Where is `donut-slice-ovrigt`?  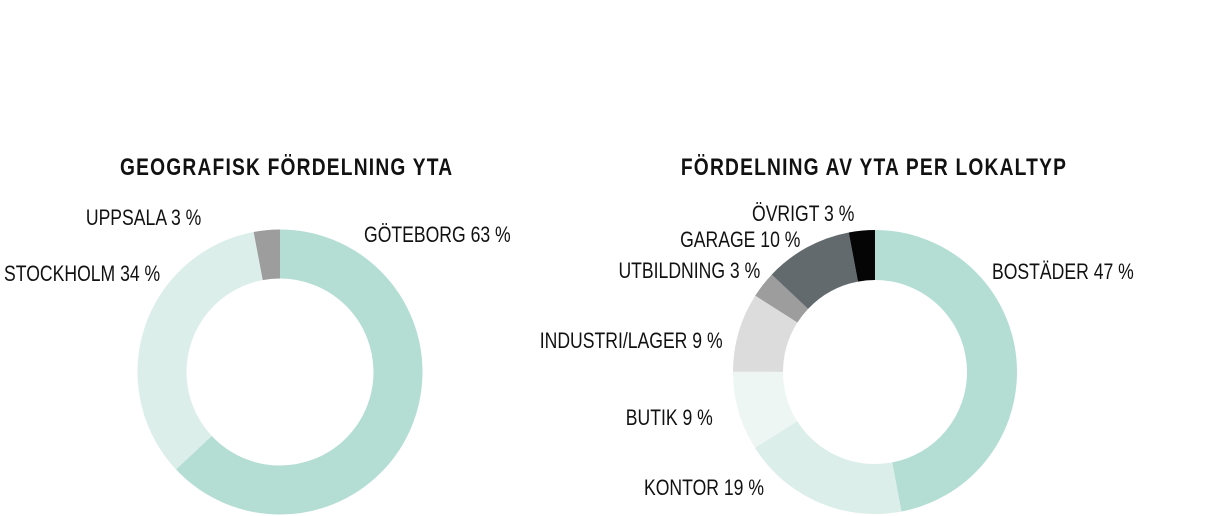
donut-slice-ovrigt is located at coordinates (875, 372).